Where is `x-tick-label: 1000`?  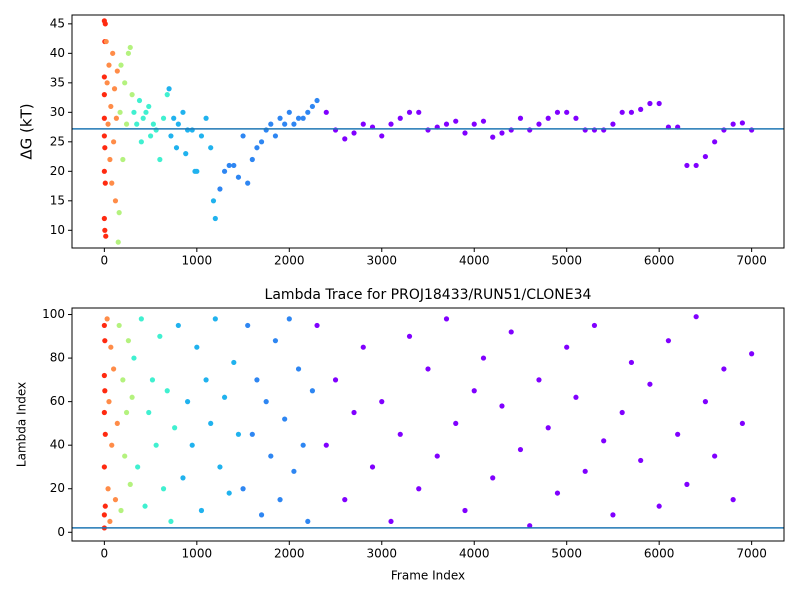 x-tick-label: 1000 is located at coordinates (197, 261).